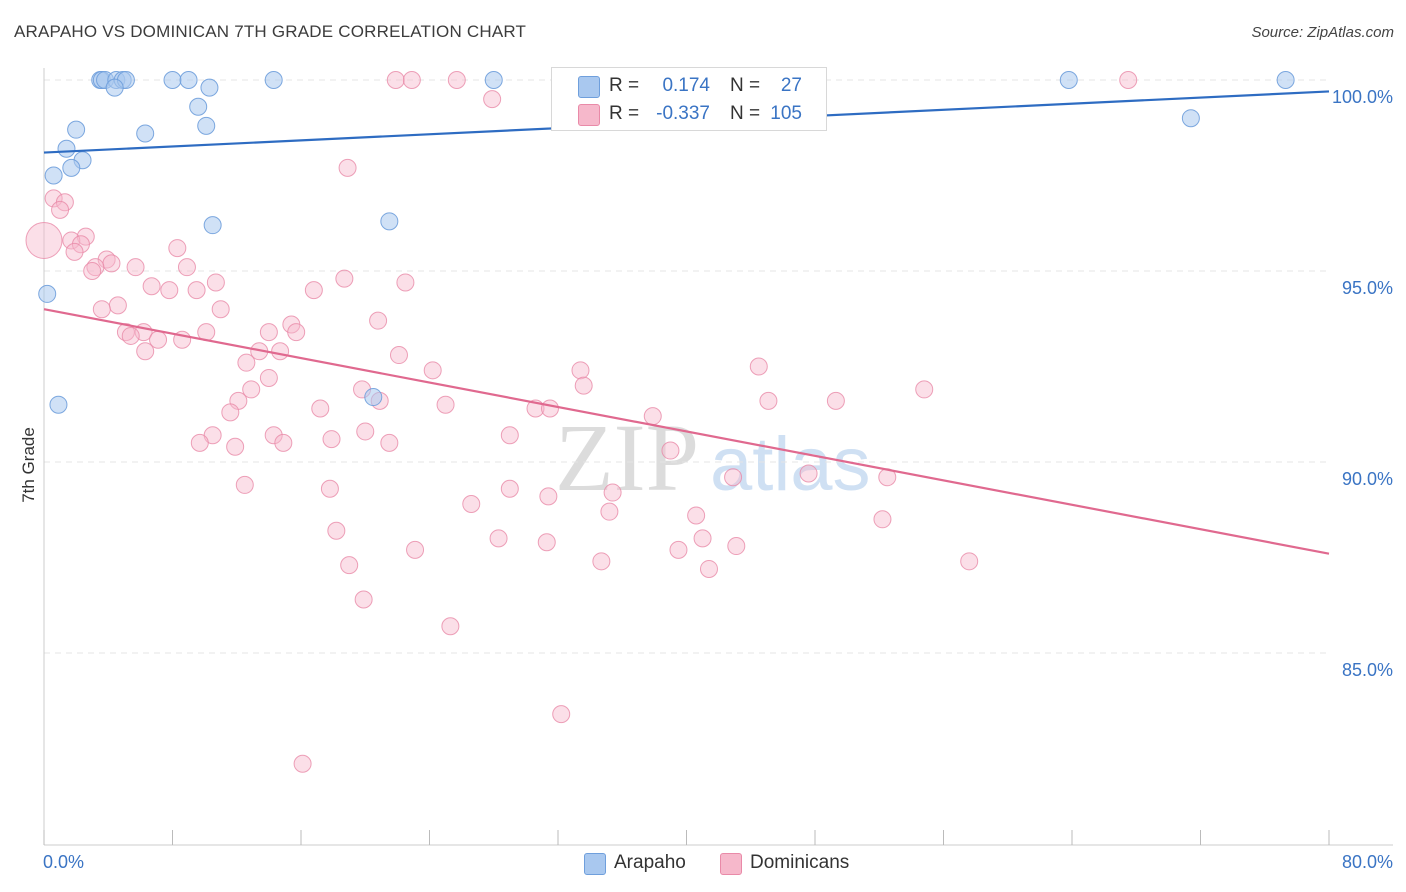 The width and height of the screenshot is (1406, 892). Describe the element at coordinates (703, 865) in the screenshot. I see `series-legend: Arapaho Dominicans` at that location.